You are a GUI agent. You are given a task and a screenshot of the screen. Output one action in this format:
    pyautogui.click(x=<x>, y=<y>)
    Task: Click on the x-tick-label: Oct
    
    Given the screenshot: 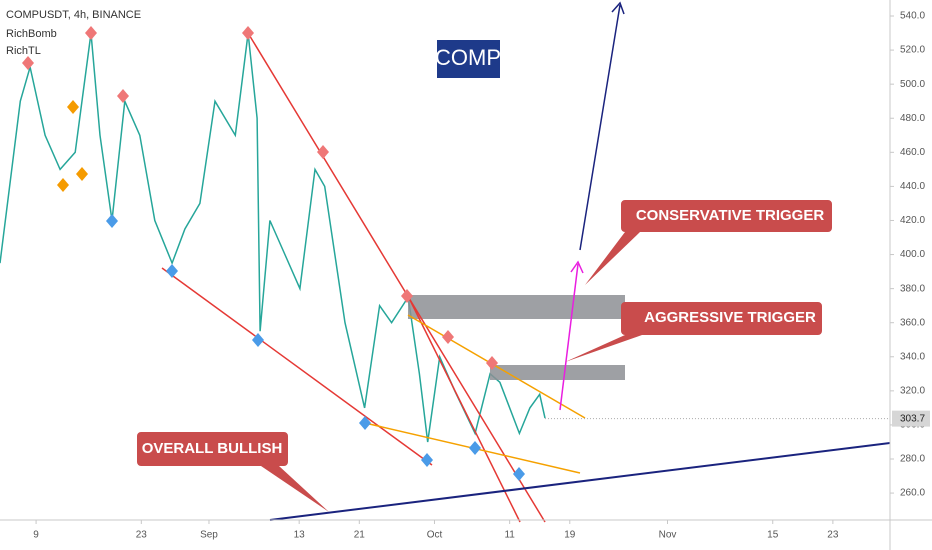 What is the action you would take?
    pyautogui.click(x=435, y=535)
    